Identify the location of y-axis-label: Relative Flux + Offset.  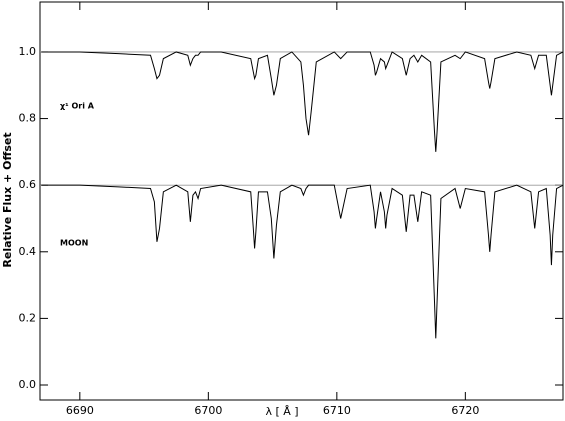
(7, 199).